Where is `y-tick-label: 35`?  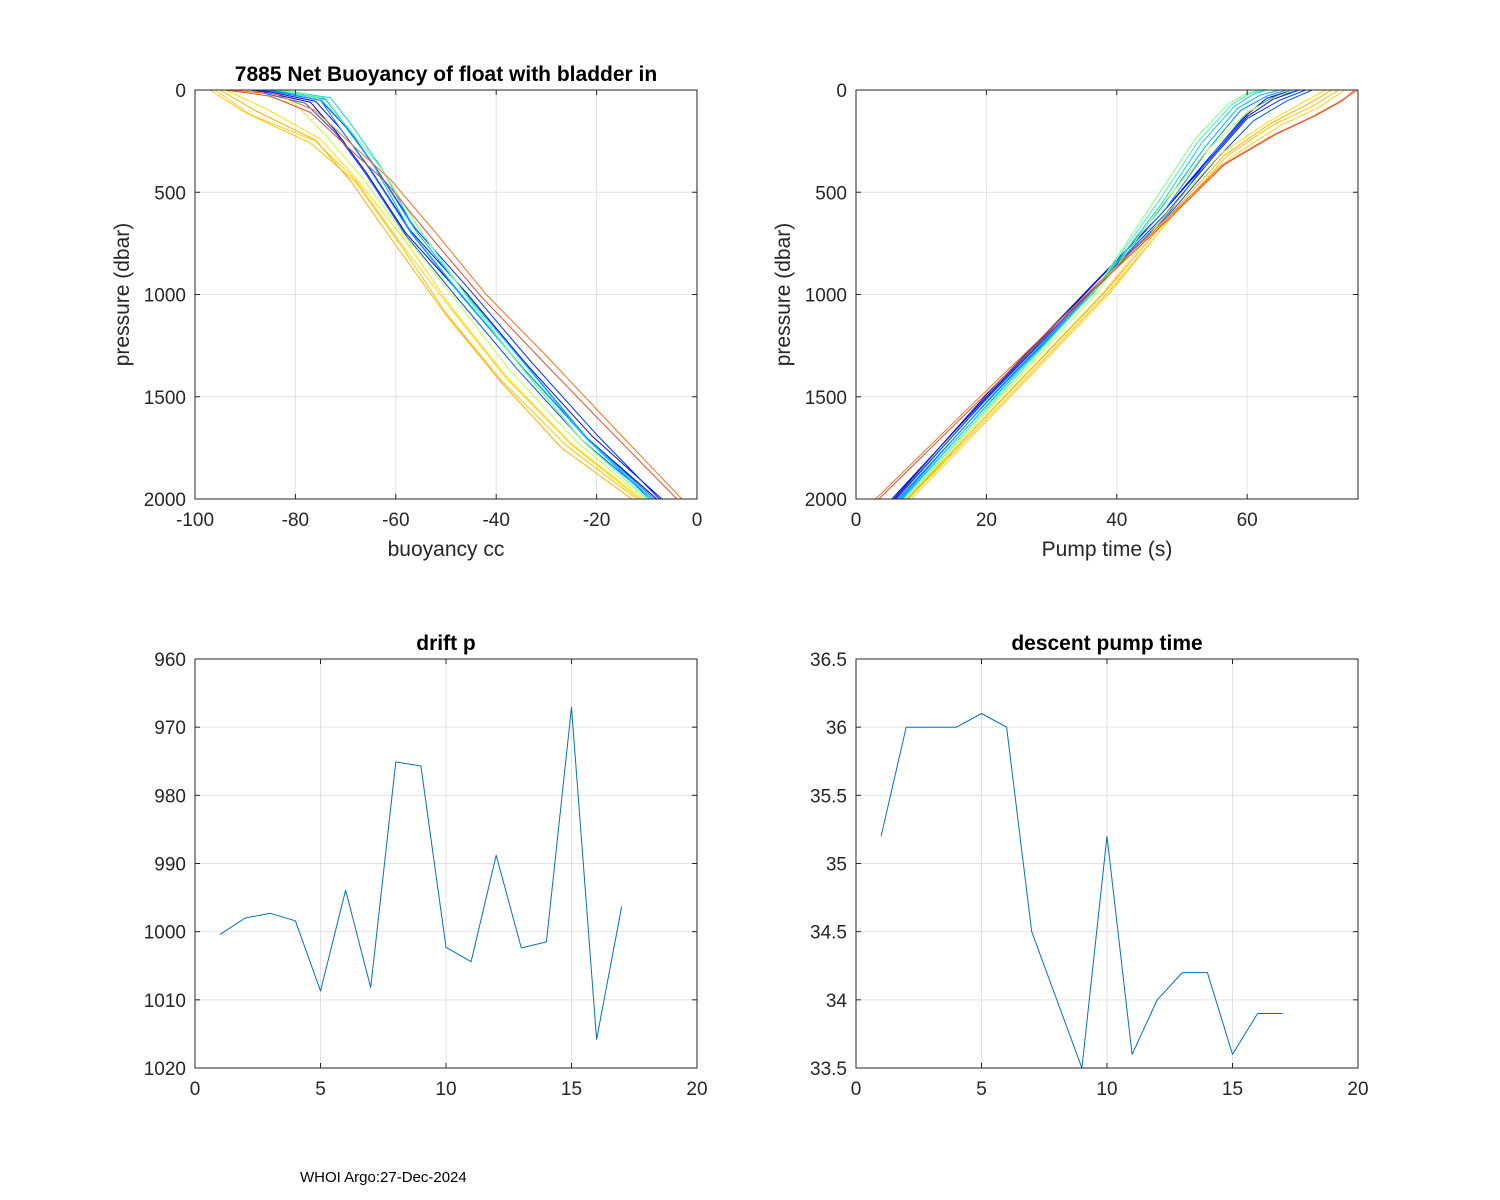
y-tick-label: 35 is located at coordinates (836, 865).